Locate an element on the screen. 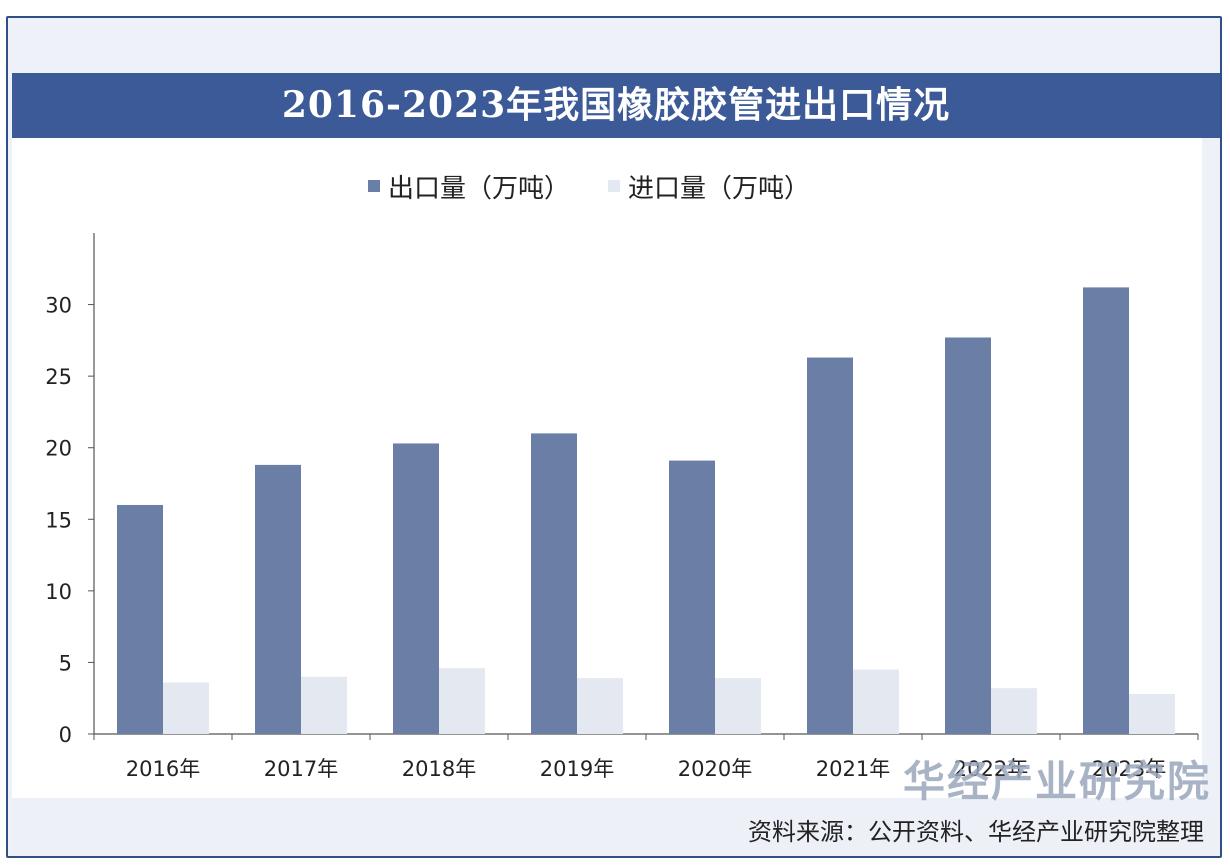  legend: 出口量（万吨） 进口量（万吨） is located at coordinates (589, 186).